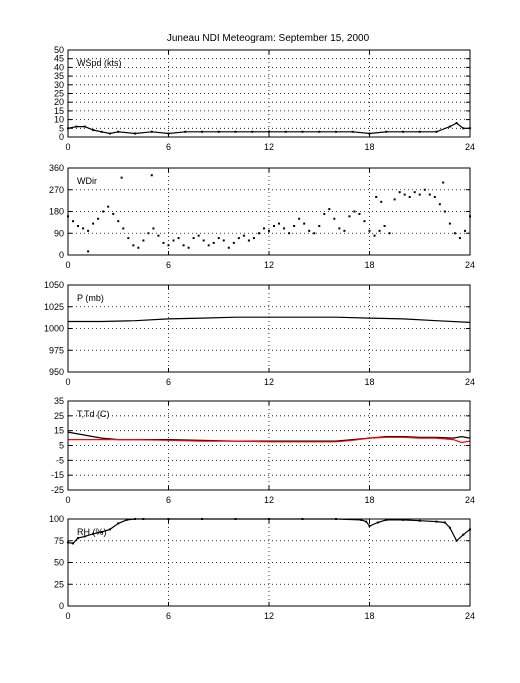 This screenshot has width=520, height=683. I want to click on y-tick-label: 15, so click(59, 111).